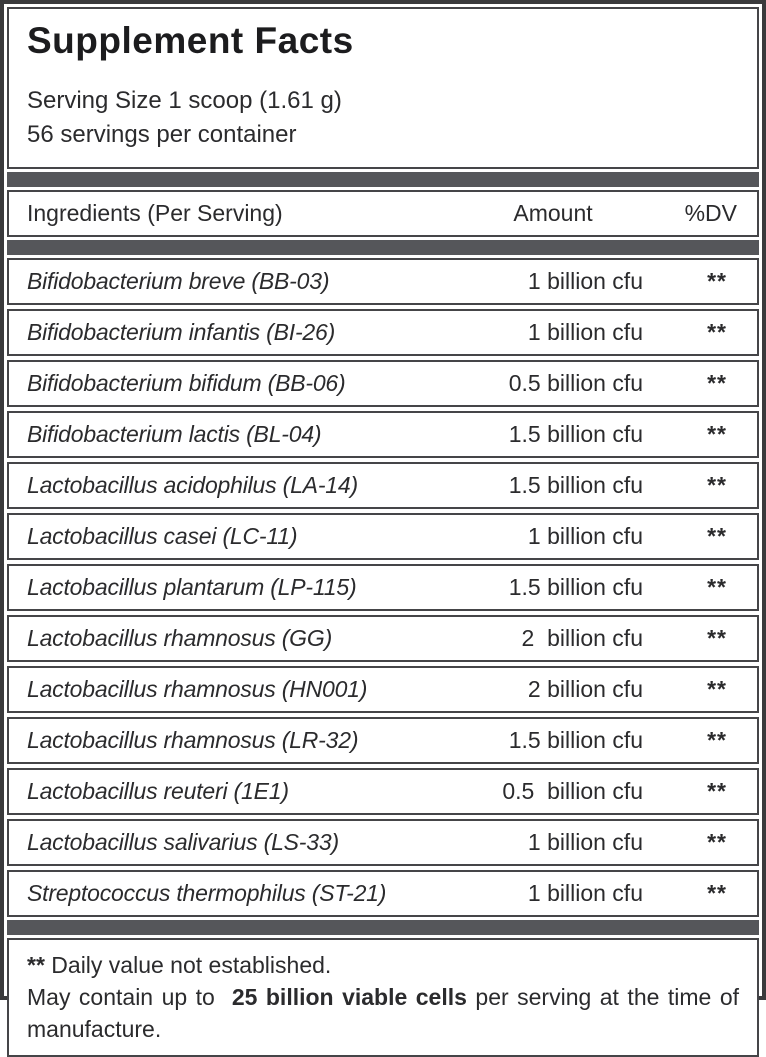 The image size is (766, 1057). What do you see at coordinates (553, 213) in the screenshot?
I see `amount-column-header: Amount` at bounding box center [553, 213].